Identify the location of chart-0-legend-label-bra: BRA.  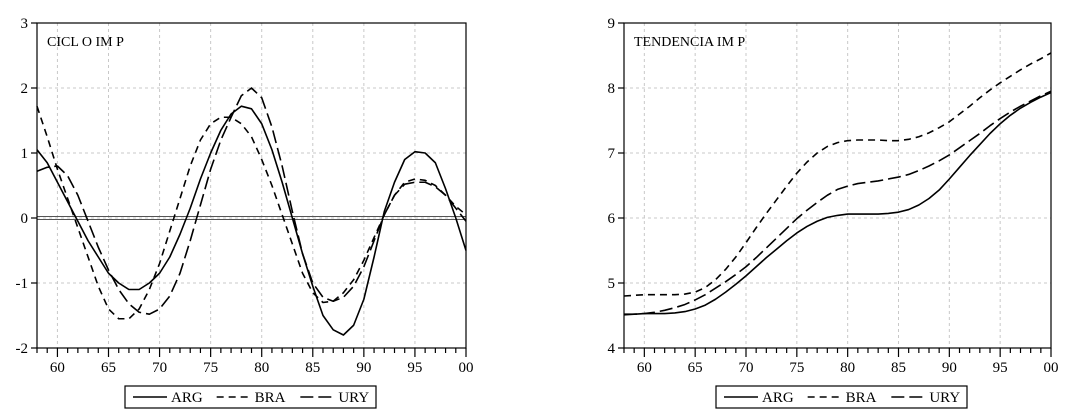
(270, 398).